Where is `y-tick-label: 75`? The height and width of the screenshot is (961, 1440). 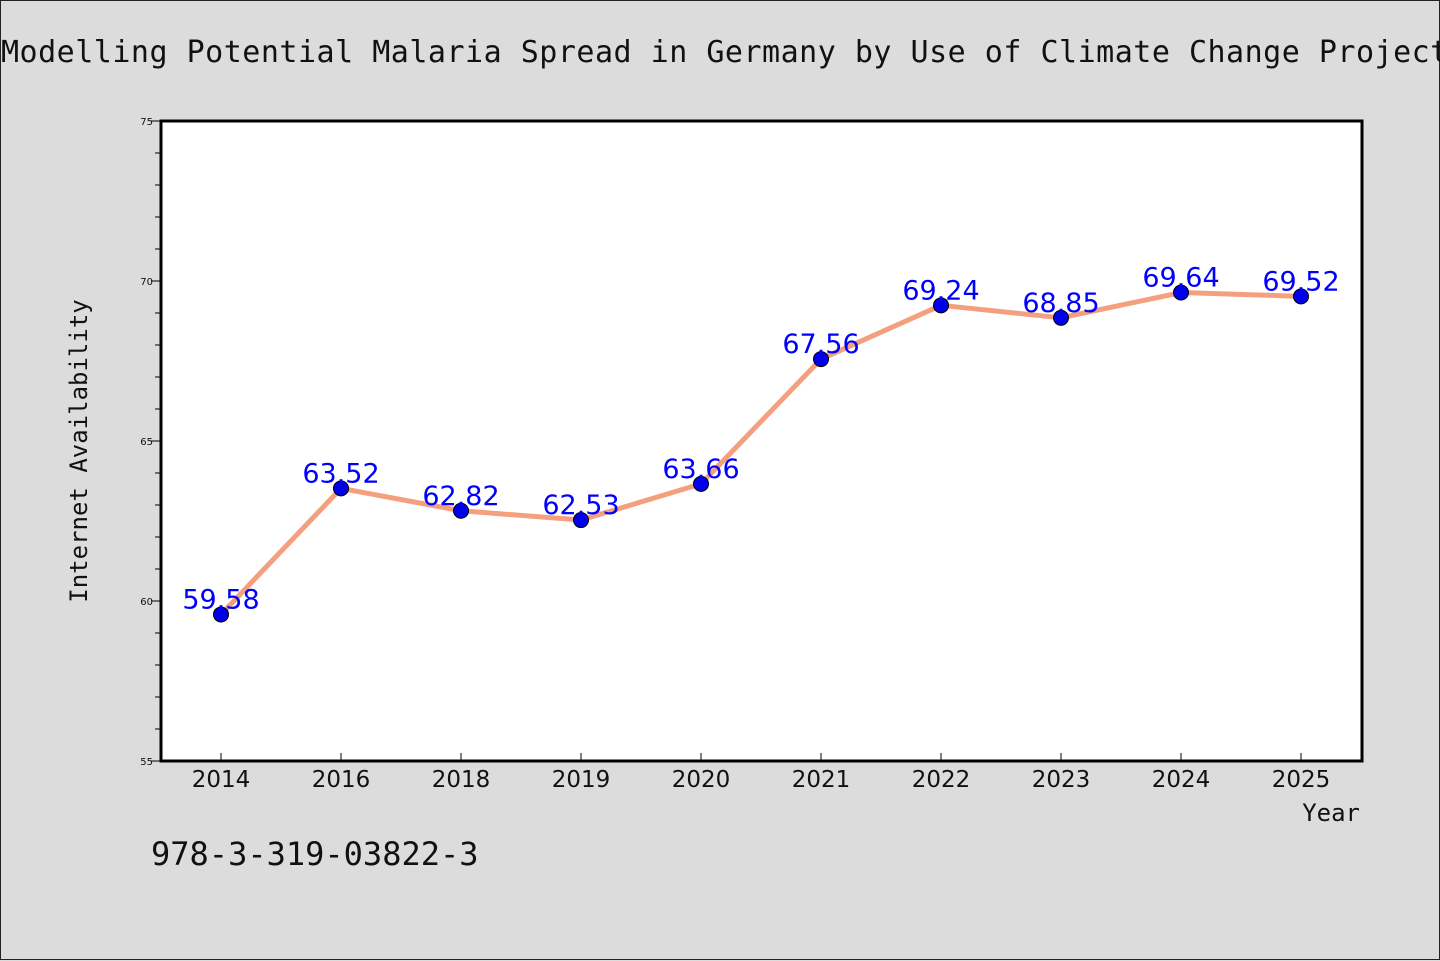 y-tick-label: 75 is located at coordinates (146, 122).